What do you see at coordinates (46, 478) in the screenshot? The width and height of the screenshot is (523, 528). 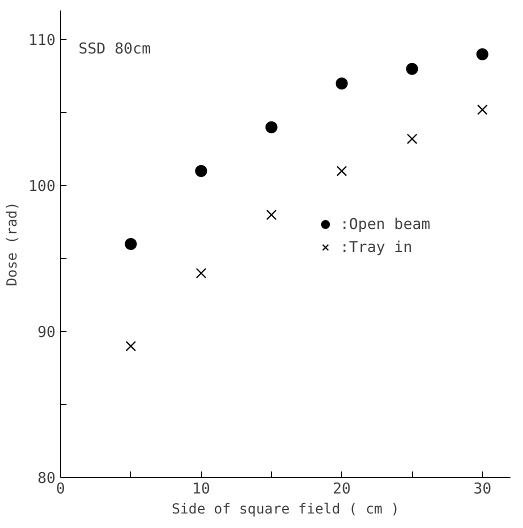 I see `y-tick-label: 80` at bounding box center [46, 478].